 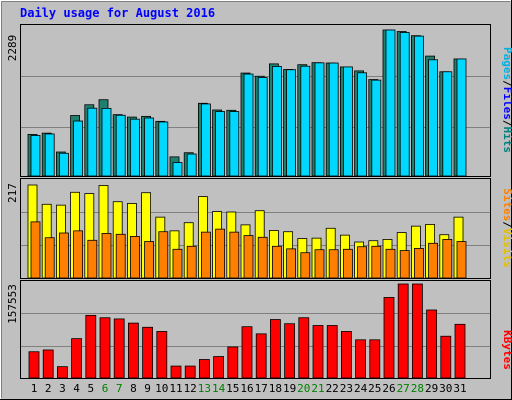 I want to click on legend-sep-2: /, so click(x=506, y=123).